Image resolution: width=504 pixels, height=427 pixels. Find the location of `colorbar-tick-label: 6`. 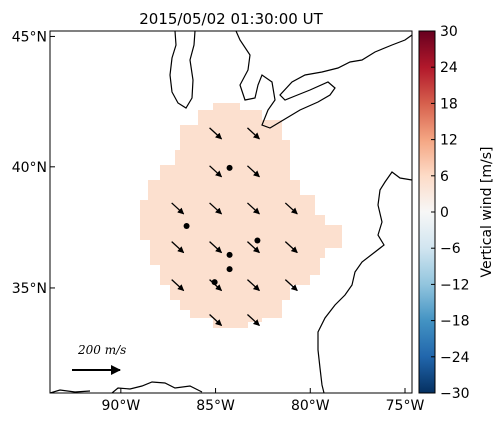

colorbar-tick-label: 6 is located at coordinates (444, 177).